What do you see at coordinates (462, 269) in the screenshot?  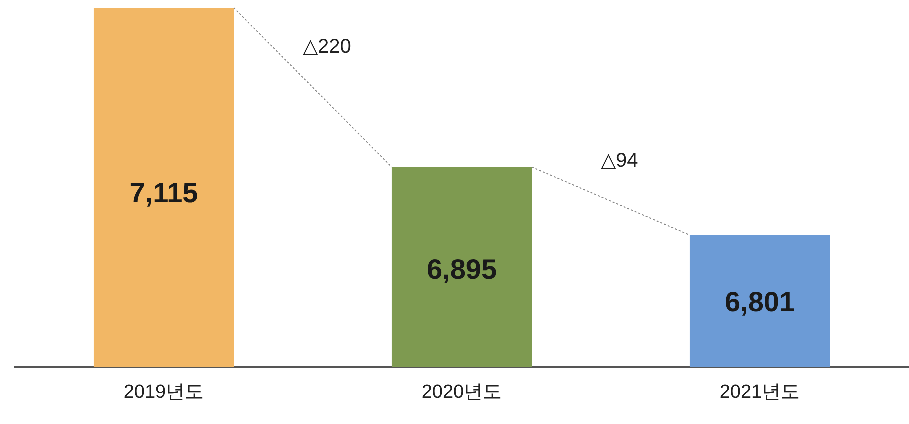 I see `data-label: 6,895` at bounding box center [462, 269].